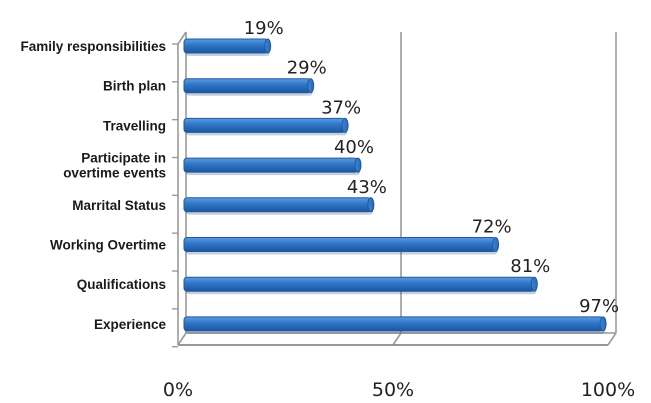 The image size is (651, 403). I want to click on category-label-line: Working Overtime, so click(108, 245).